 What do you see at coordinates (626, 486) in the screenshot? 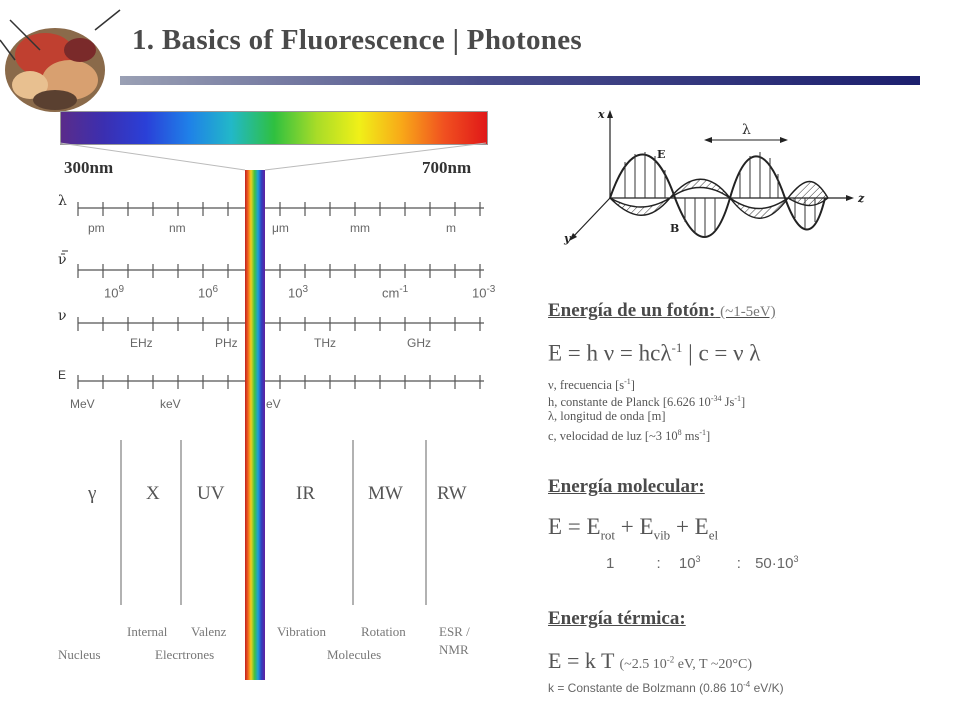
I see `molecular-energy-title: Energía molecular:` at bounding box center [626, 486].